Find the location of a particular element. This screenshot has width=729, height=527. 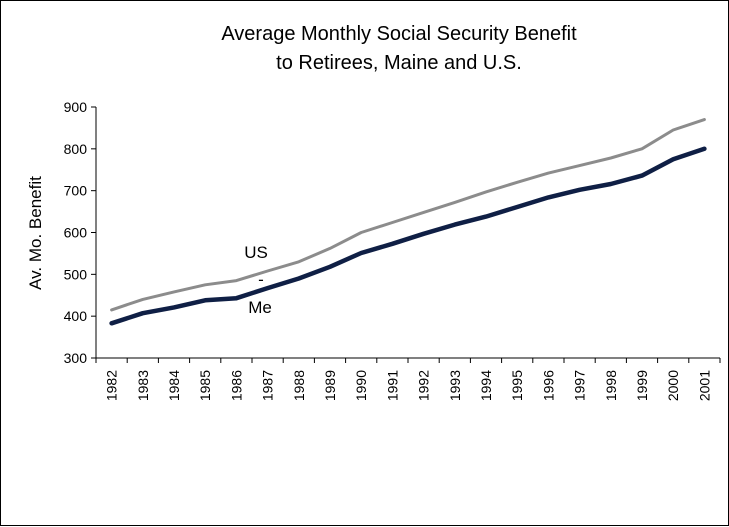

x-tick-label: 1992 is located at coordinates (424, 385).